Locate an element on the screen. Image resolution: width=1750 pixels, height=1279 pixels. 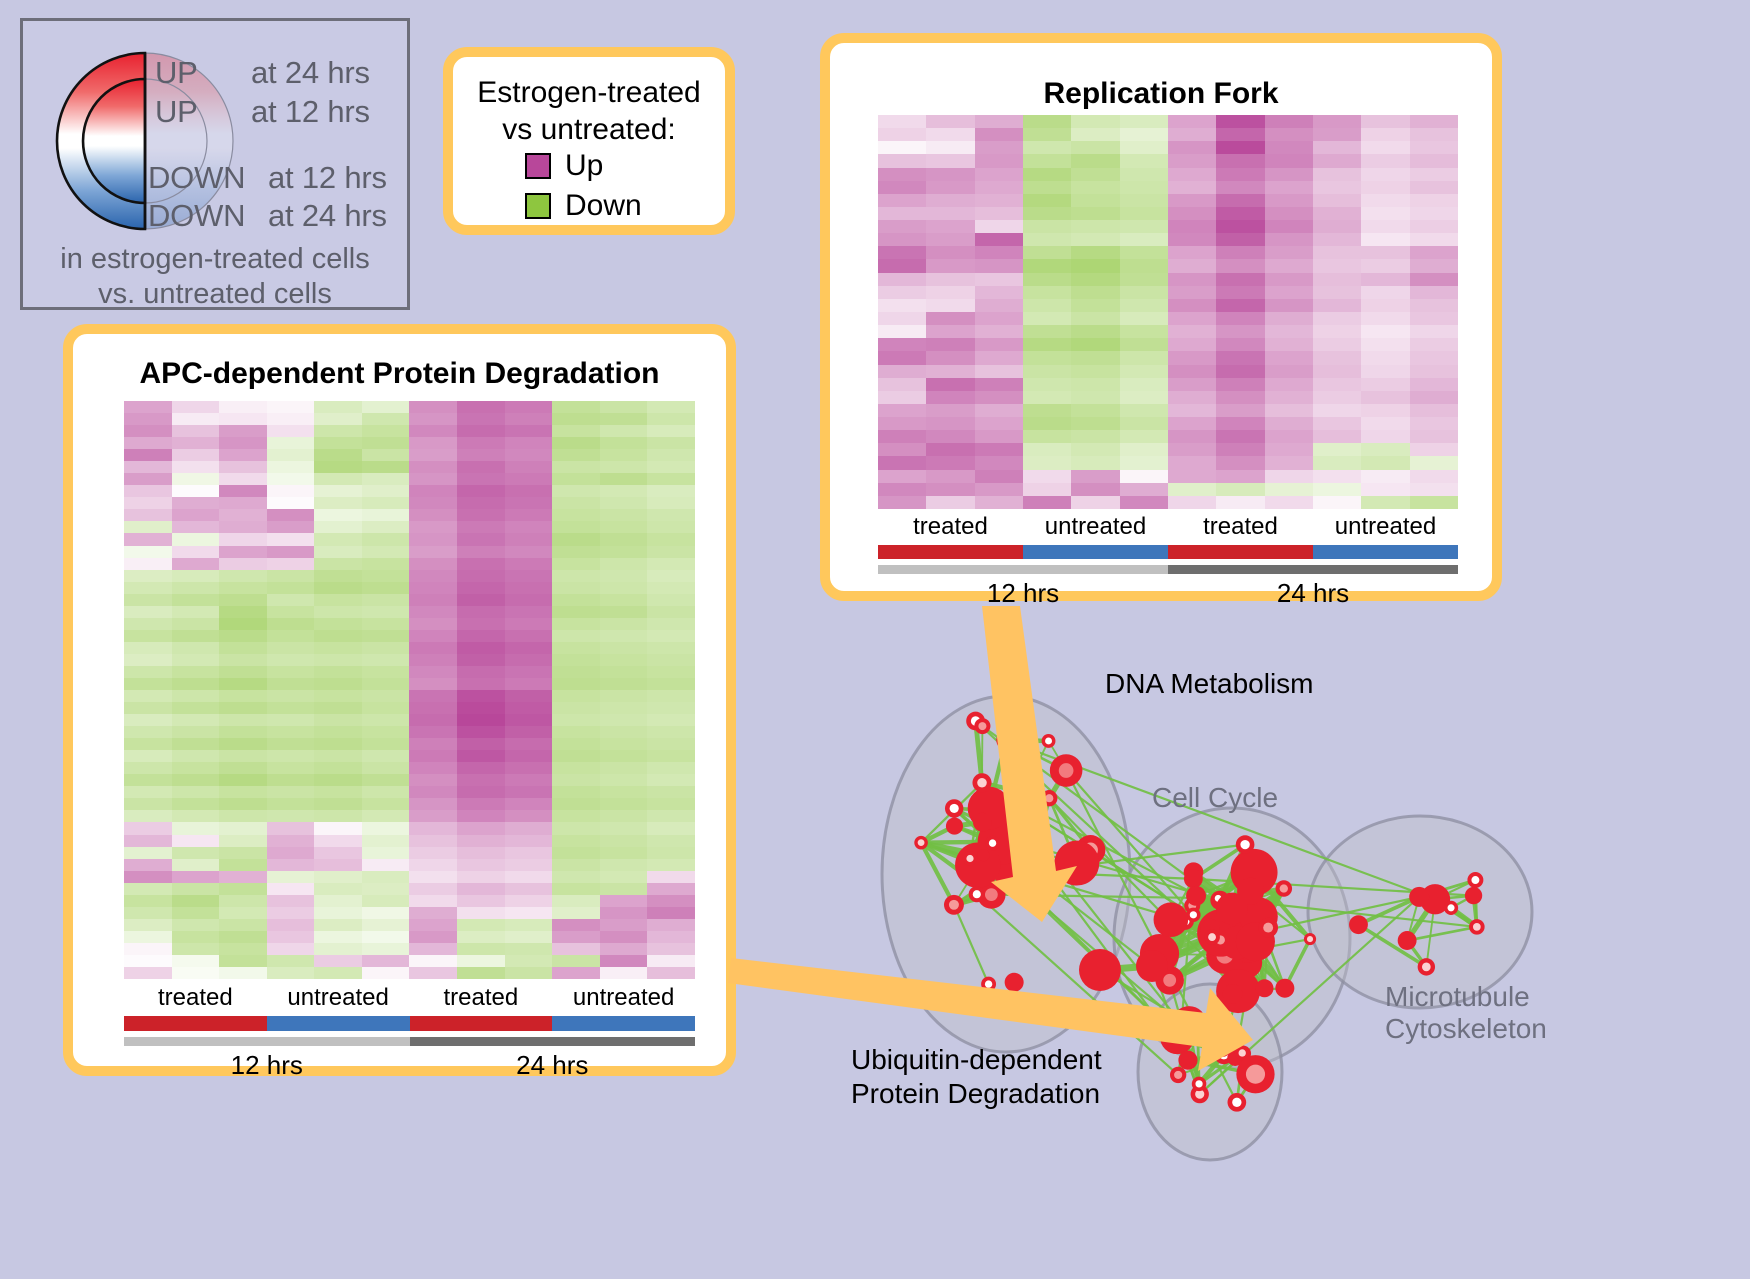
wheel-caption-line1: in estrogen-treated cells is located at coordinates (215, 259).